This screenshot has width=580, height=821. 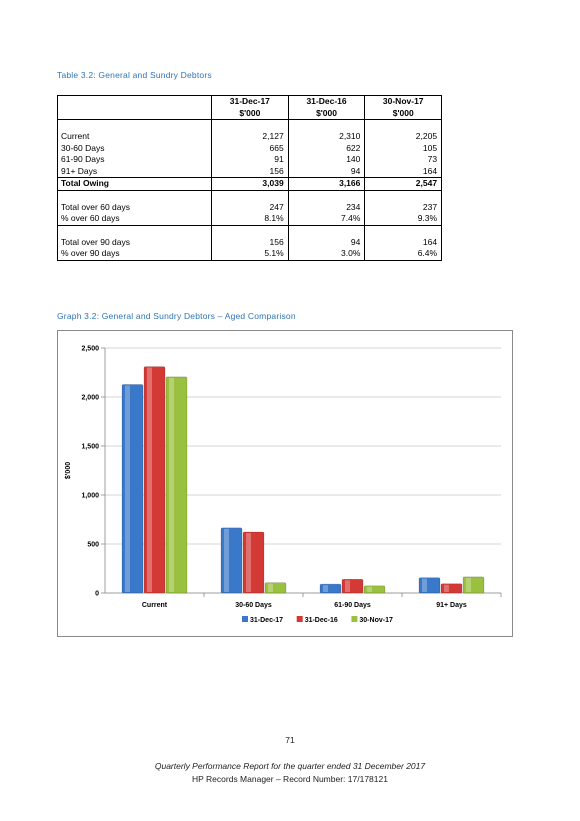 What do you see at coordinates (326, 207) in the screenshot?
I see `cell-value: 234` at bounding box center [326, 207].